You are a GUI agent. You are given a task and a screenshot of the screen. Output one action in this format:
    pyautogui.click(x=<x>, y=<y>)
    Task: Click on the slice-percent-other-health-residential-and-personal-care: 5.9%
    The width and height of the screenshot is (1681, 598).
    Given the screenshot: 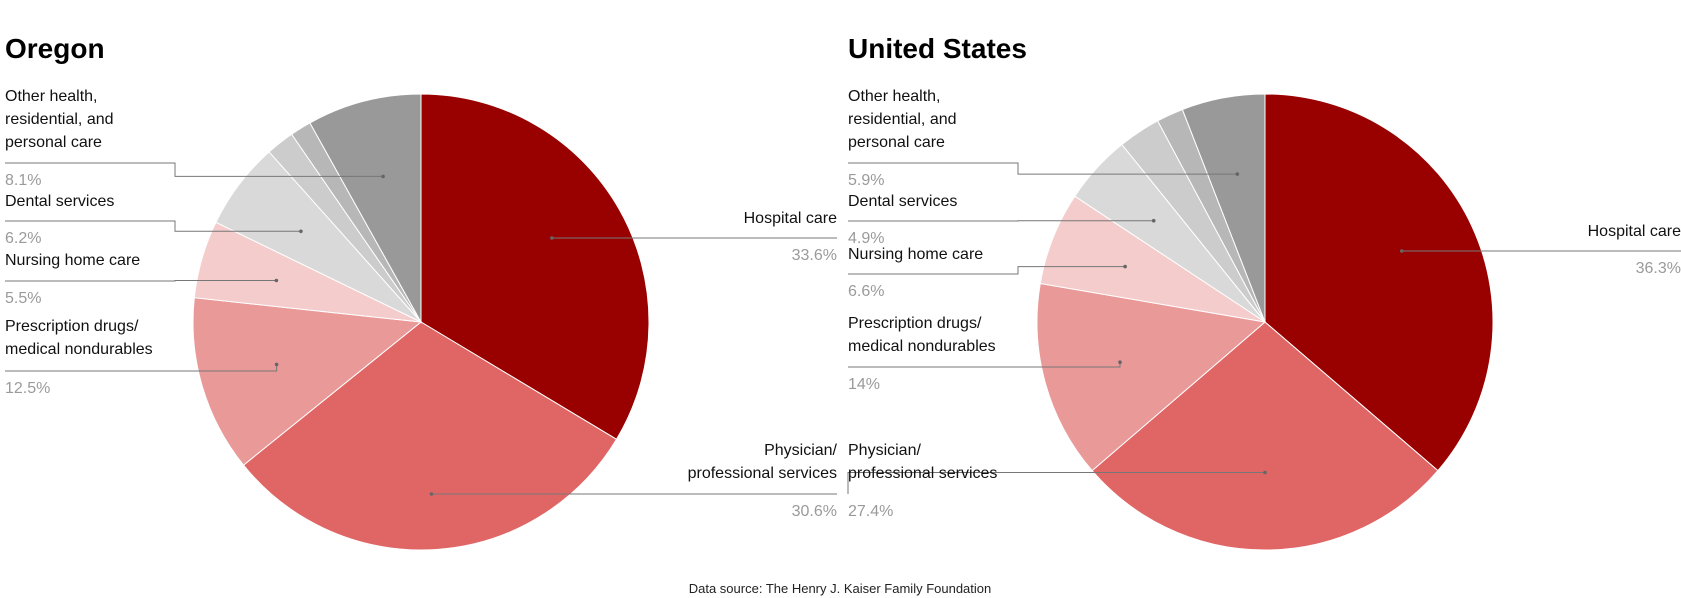 What is the action you would take?
    pyautogui.click(x=866, y=180)
    